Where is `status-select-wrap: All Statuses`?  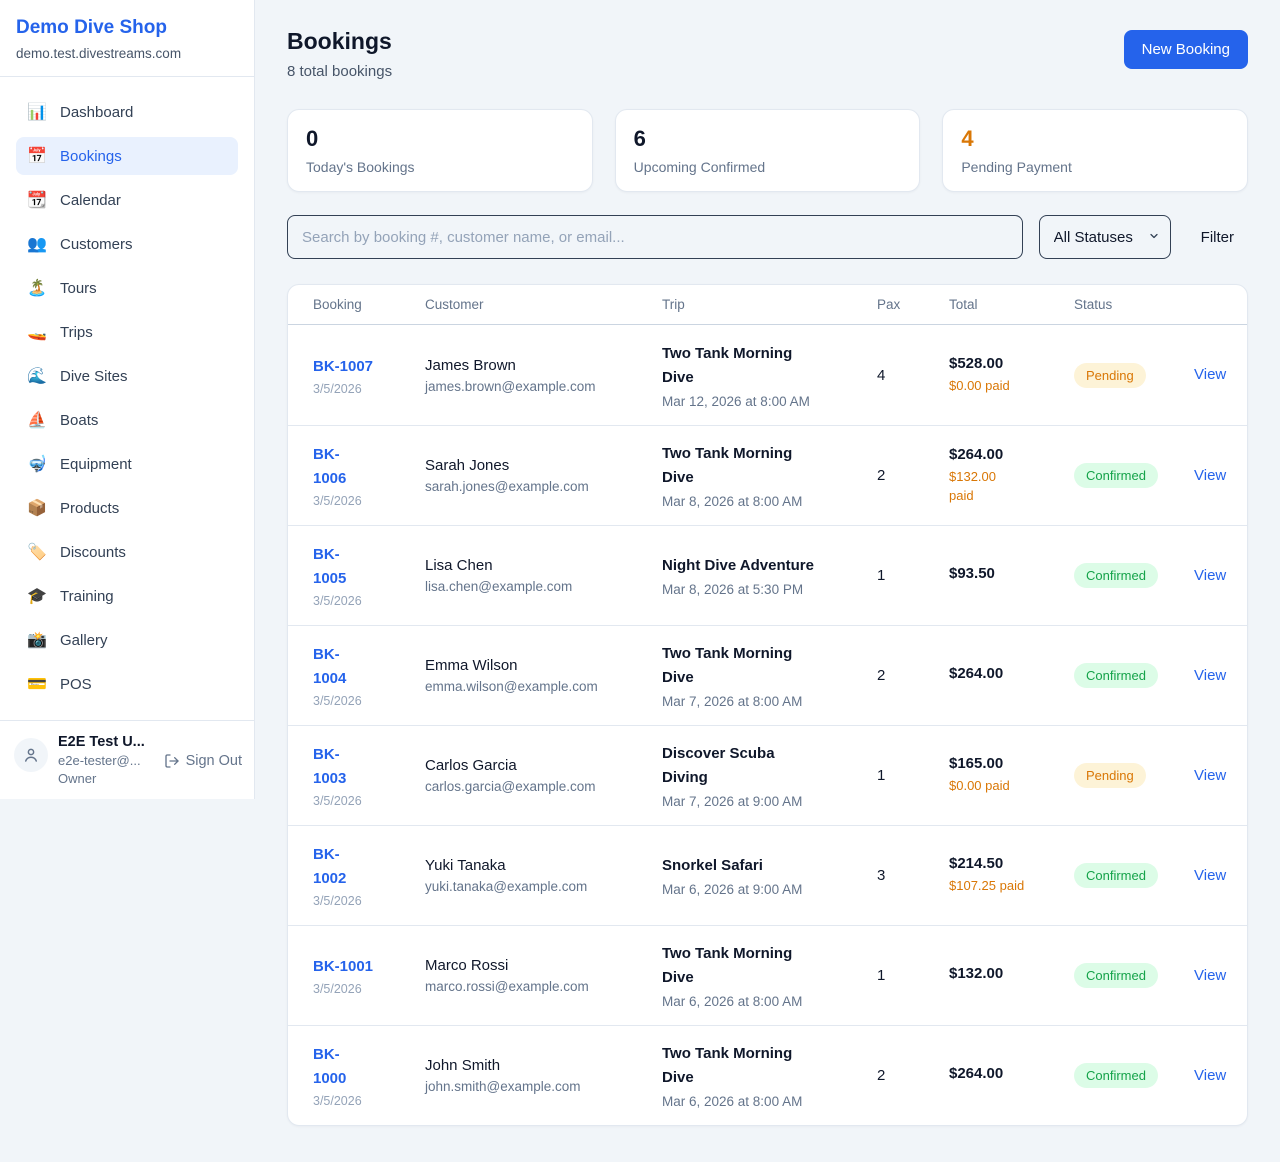 status-select-wrap: All Statuses is located at coordinates (1104, 237).